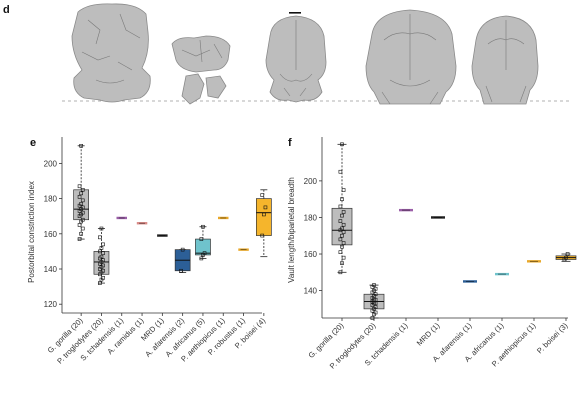 Image resolution: width=586 pixels, height=401 pixels. Describe the element at coordinates (295, 13) in the screenshot. I see `scale-bar` at that location.